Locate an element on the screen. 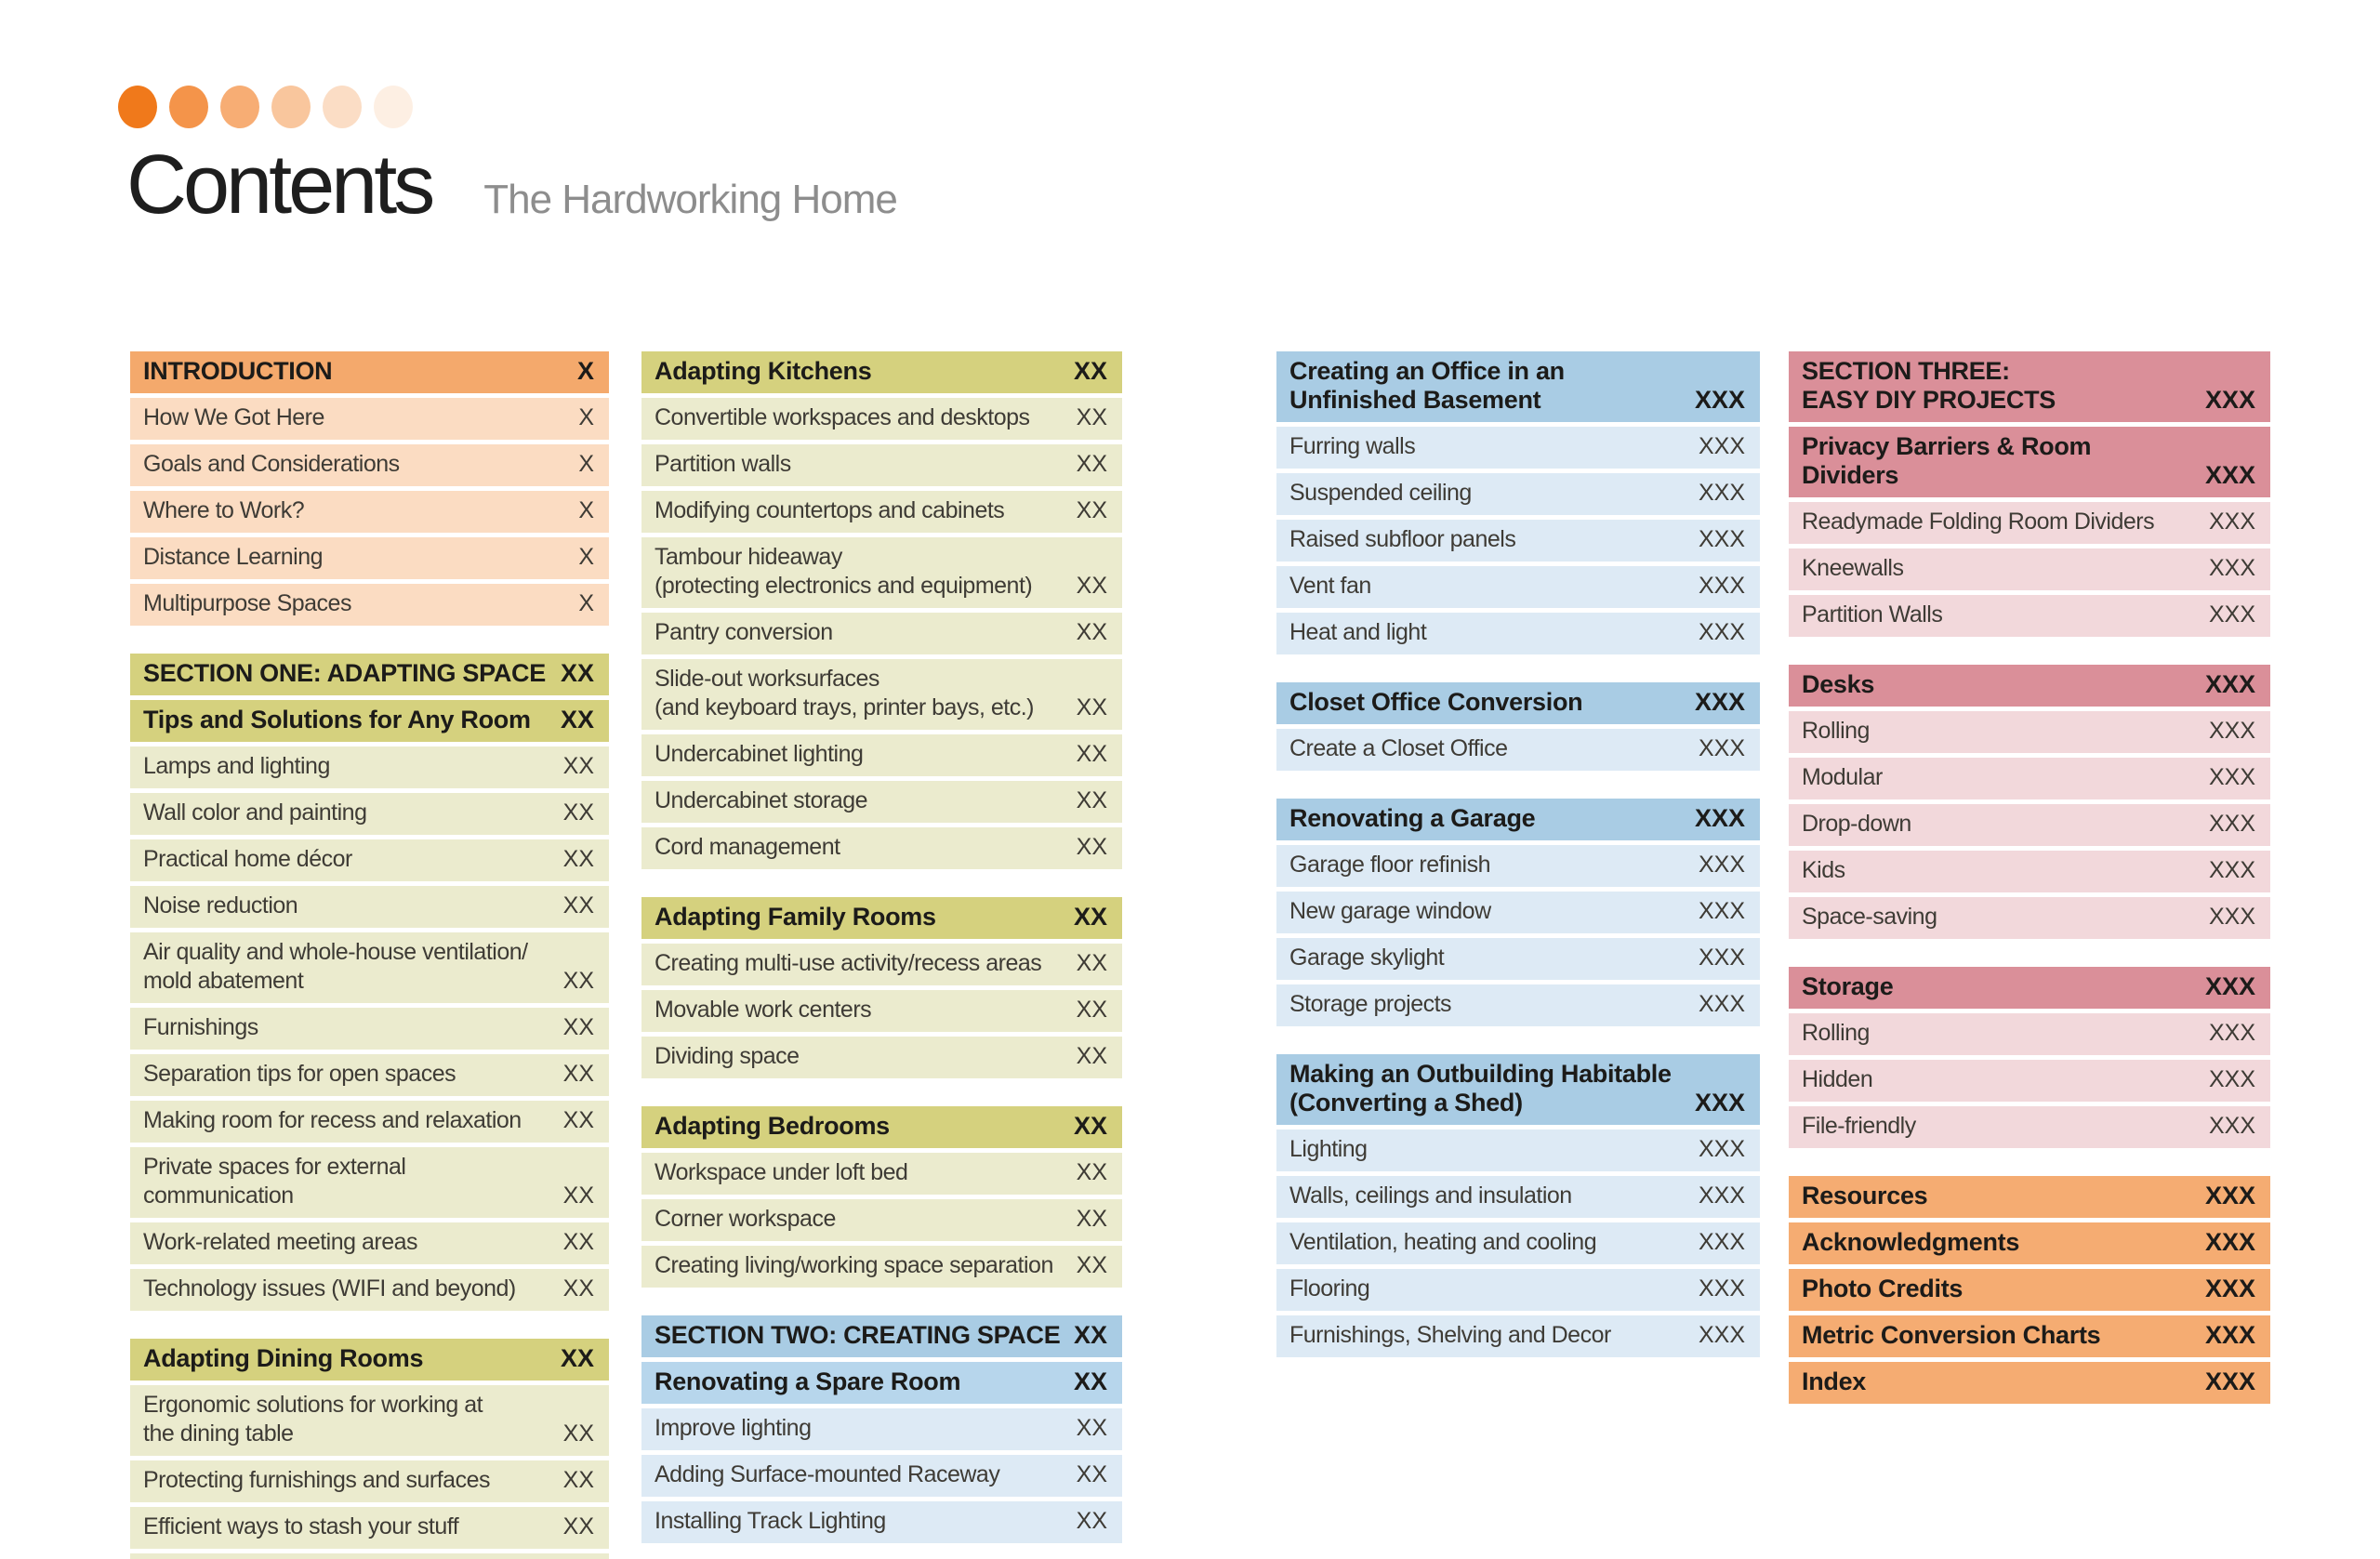  entry-label: SECTION THREE: EASY DIY PROJECTS is located at coordinates (1929, 385).